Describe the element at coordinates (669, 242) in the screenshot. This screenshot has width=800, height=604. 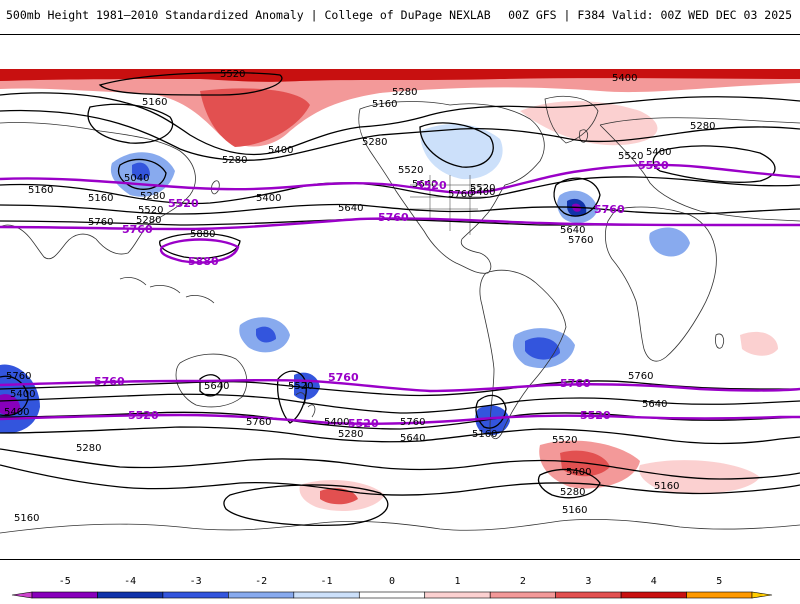
I see `africa-negative` at that location.